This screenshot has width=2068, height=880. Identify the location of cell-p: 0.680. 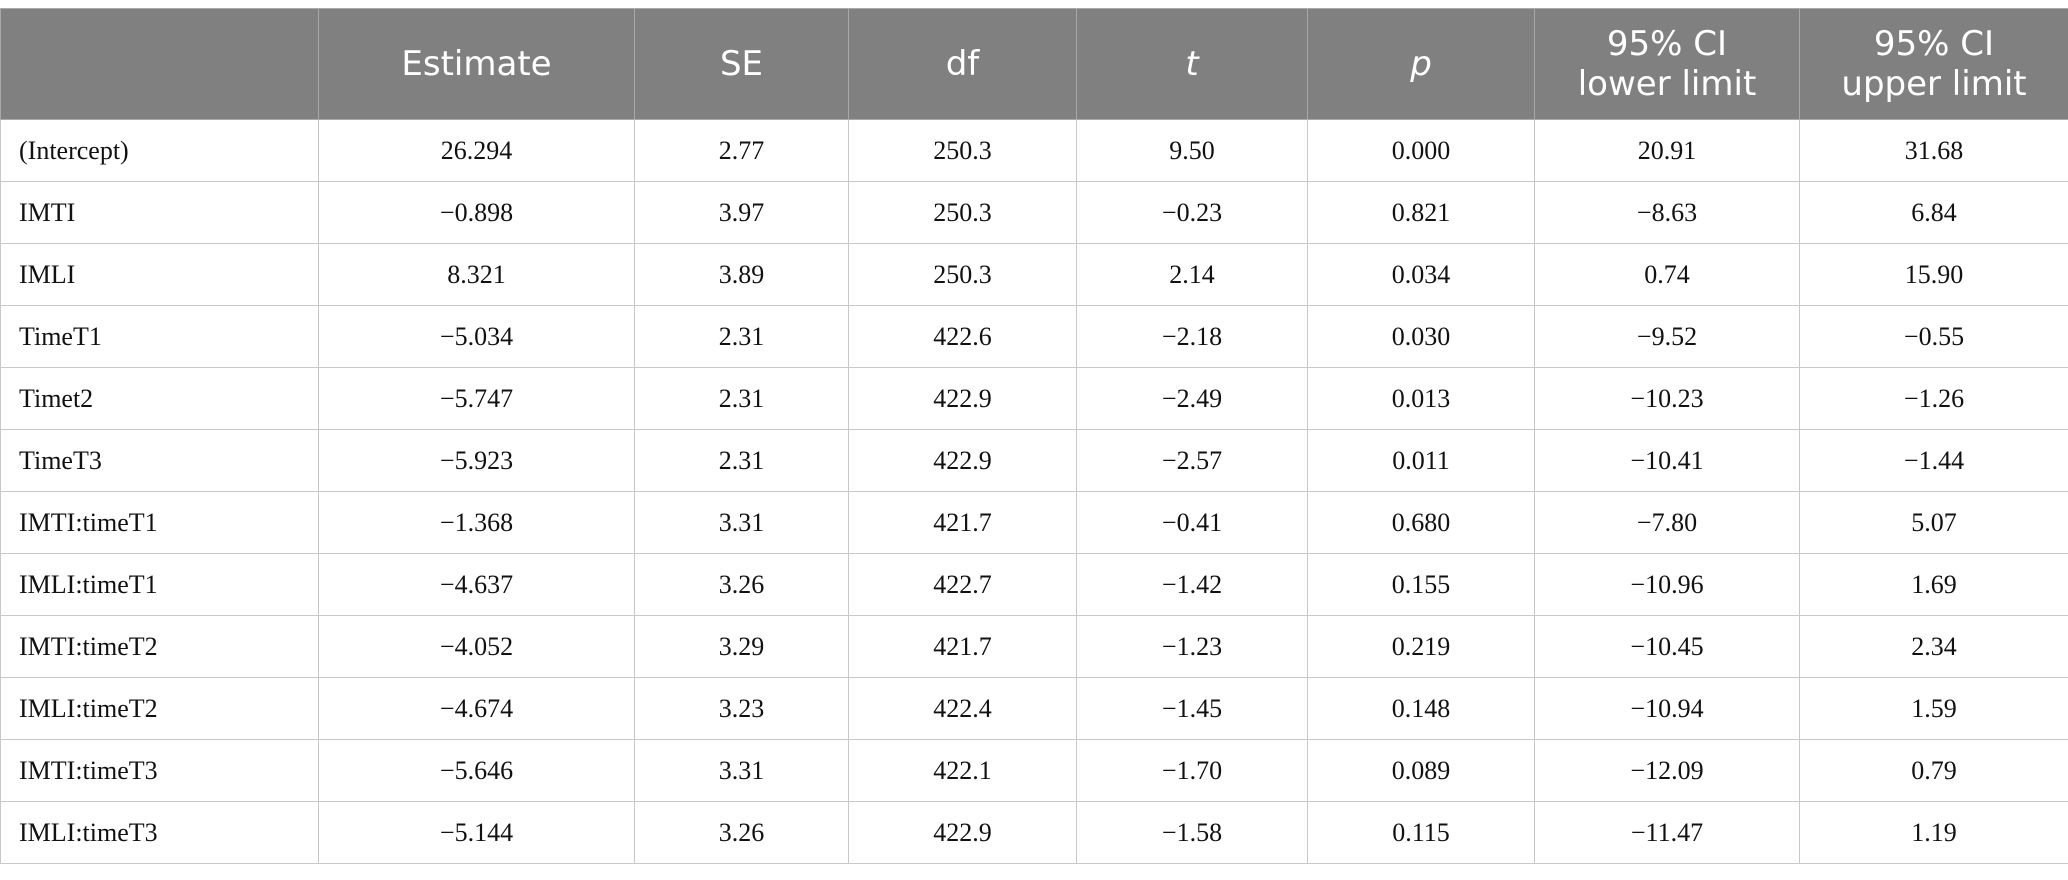
(1421, 522).